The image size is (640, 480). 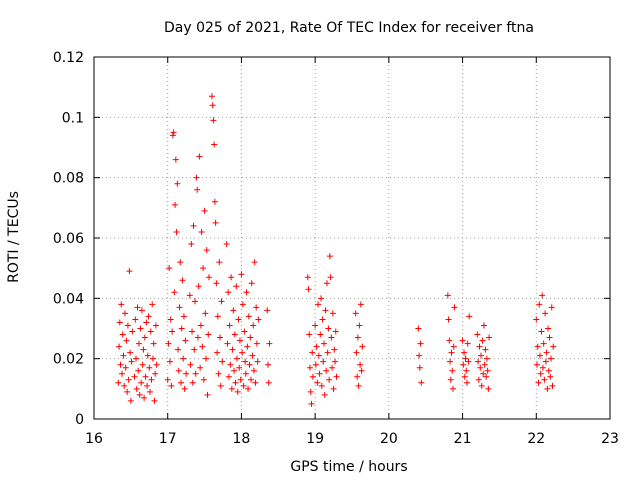 I want to click on y-tick-label: 0.04, so click(x=68, y=299).